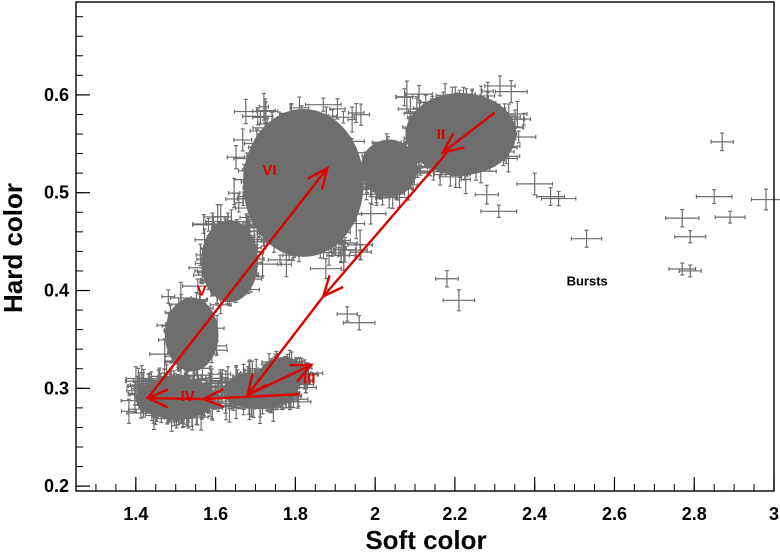 The width and height of the screenshot is (780, 553). What do you see at coordinates (56, 388) in the screenshot?
I see `y-tick-label: 0.3` at bounding box center [56, 388].